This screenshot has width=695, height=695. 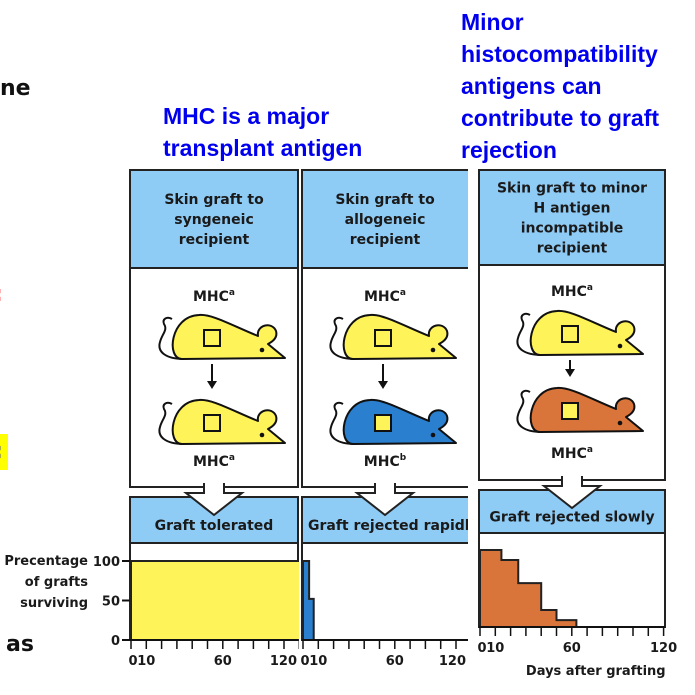 What do you see at coordinates (263, 148) in the screenshot?
I see `title-line: transplant antigen` at bounding box center [263, 148].